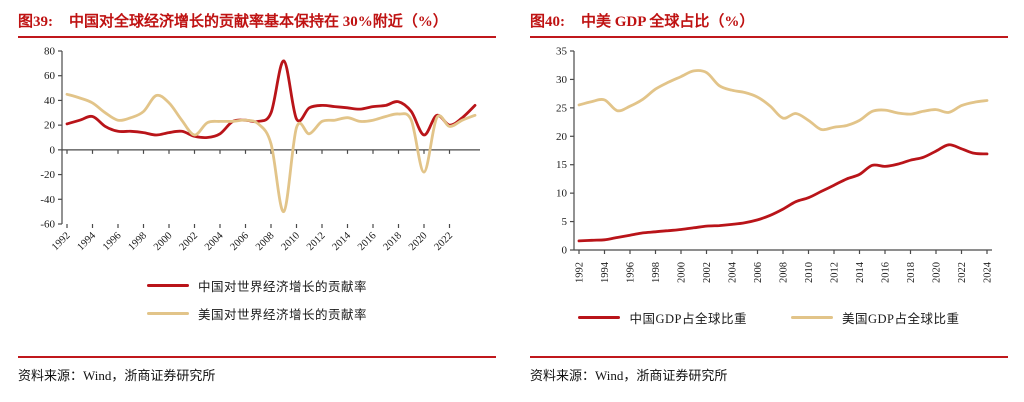  Describe the element at coordinates (50, 76) in the screenshot. I see `svg-text: 60` at that location.